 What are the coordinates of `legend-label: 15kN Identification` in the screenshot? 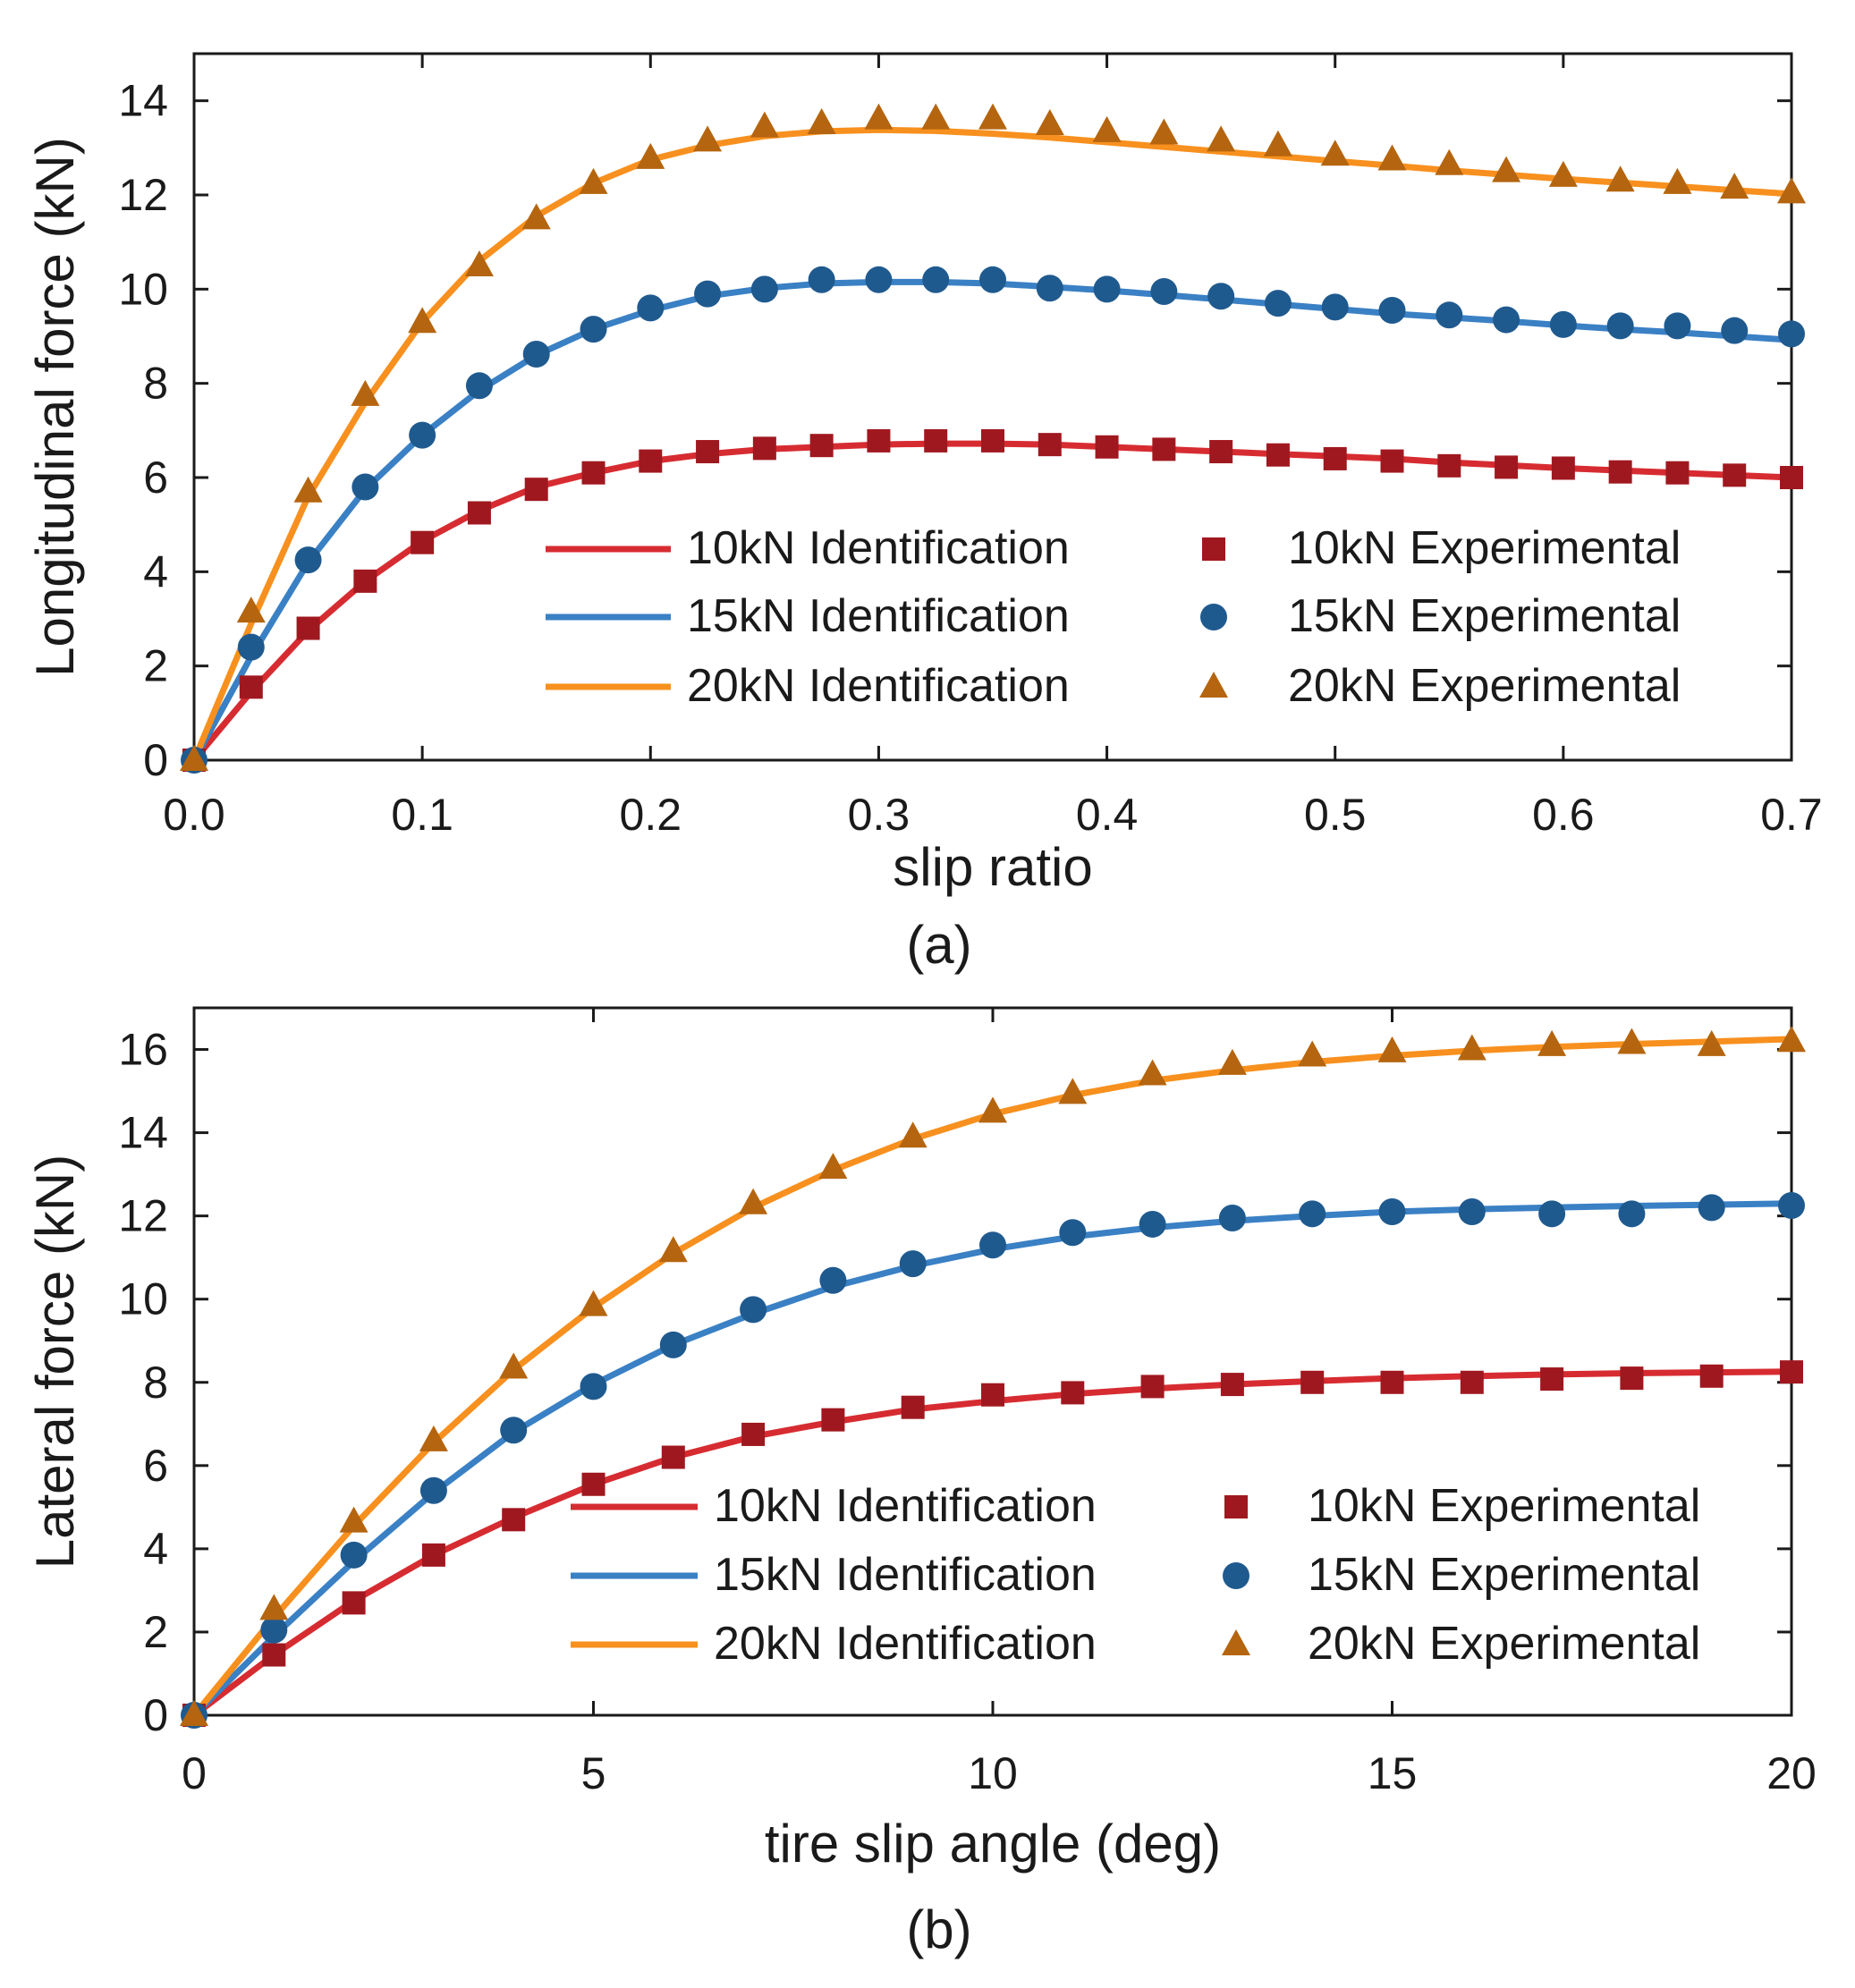 It's located at (878, 616).